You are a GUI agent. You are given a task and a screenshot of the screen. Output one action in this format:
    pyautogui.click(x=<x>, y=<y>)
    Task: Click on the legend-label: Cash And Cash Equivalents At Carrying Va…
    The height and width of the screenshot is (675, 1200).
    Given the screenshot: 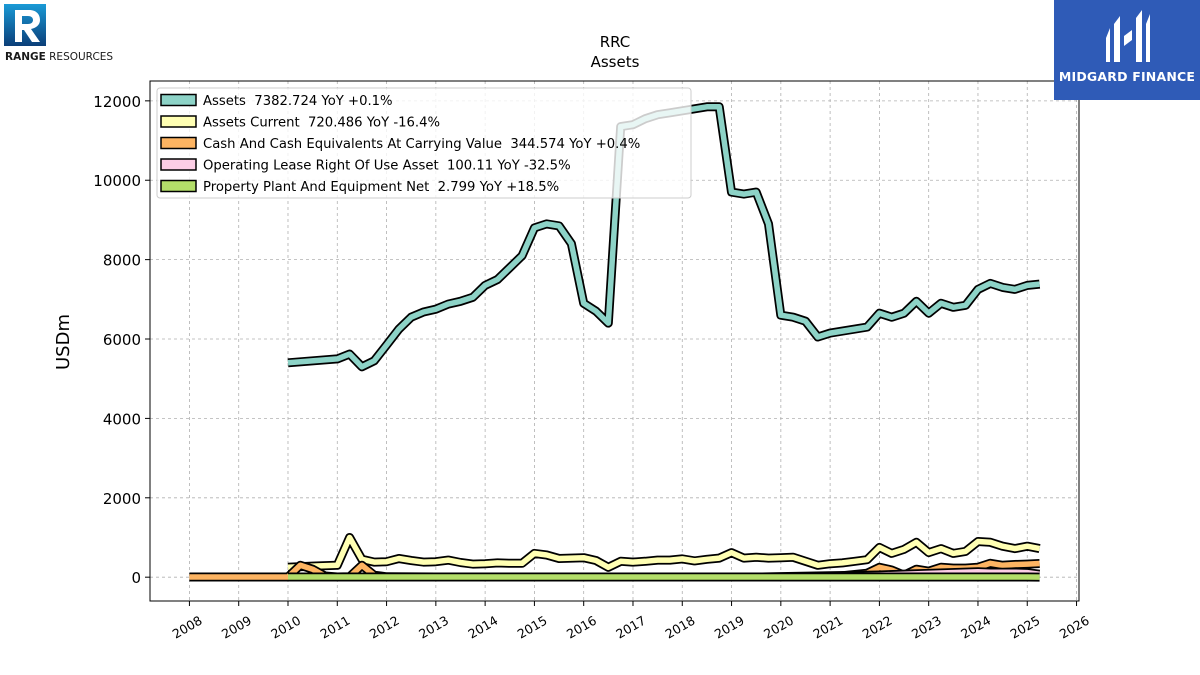 What is the action you would take?
    pyautogui.click(x=421, y=144)
    